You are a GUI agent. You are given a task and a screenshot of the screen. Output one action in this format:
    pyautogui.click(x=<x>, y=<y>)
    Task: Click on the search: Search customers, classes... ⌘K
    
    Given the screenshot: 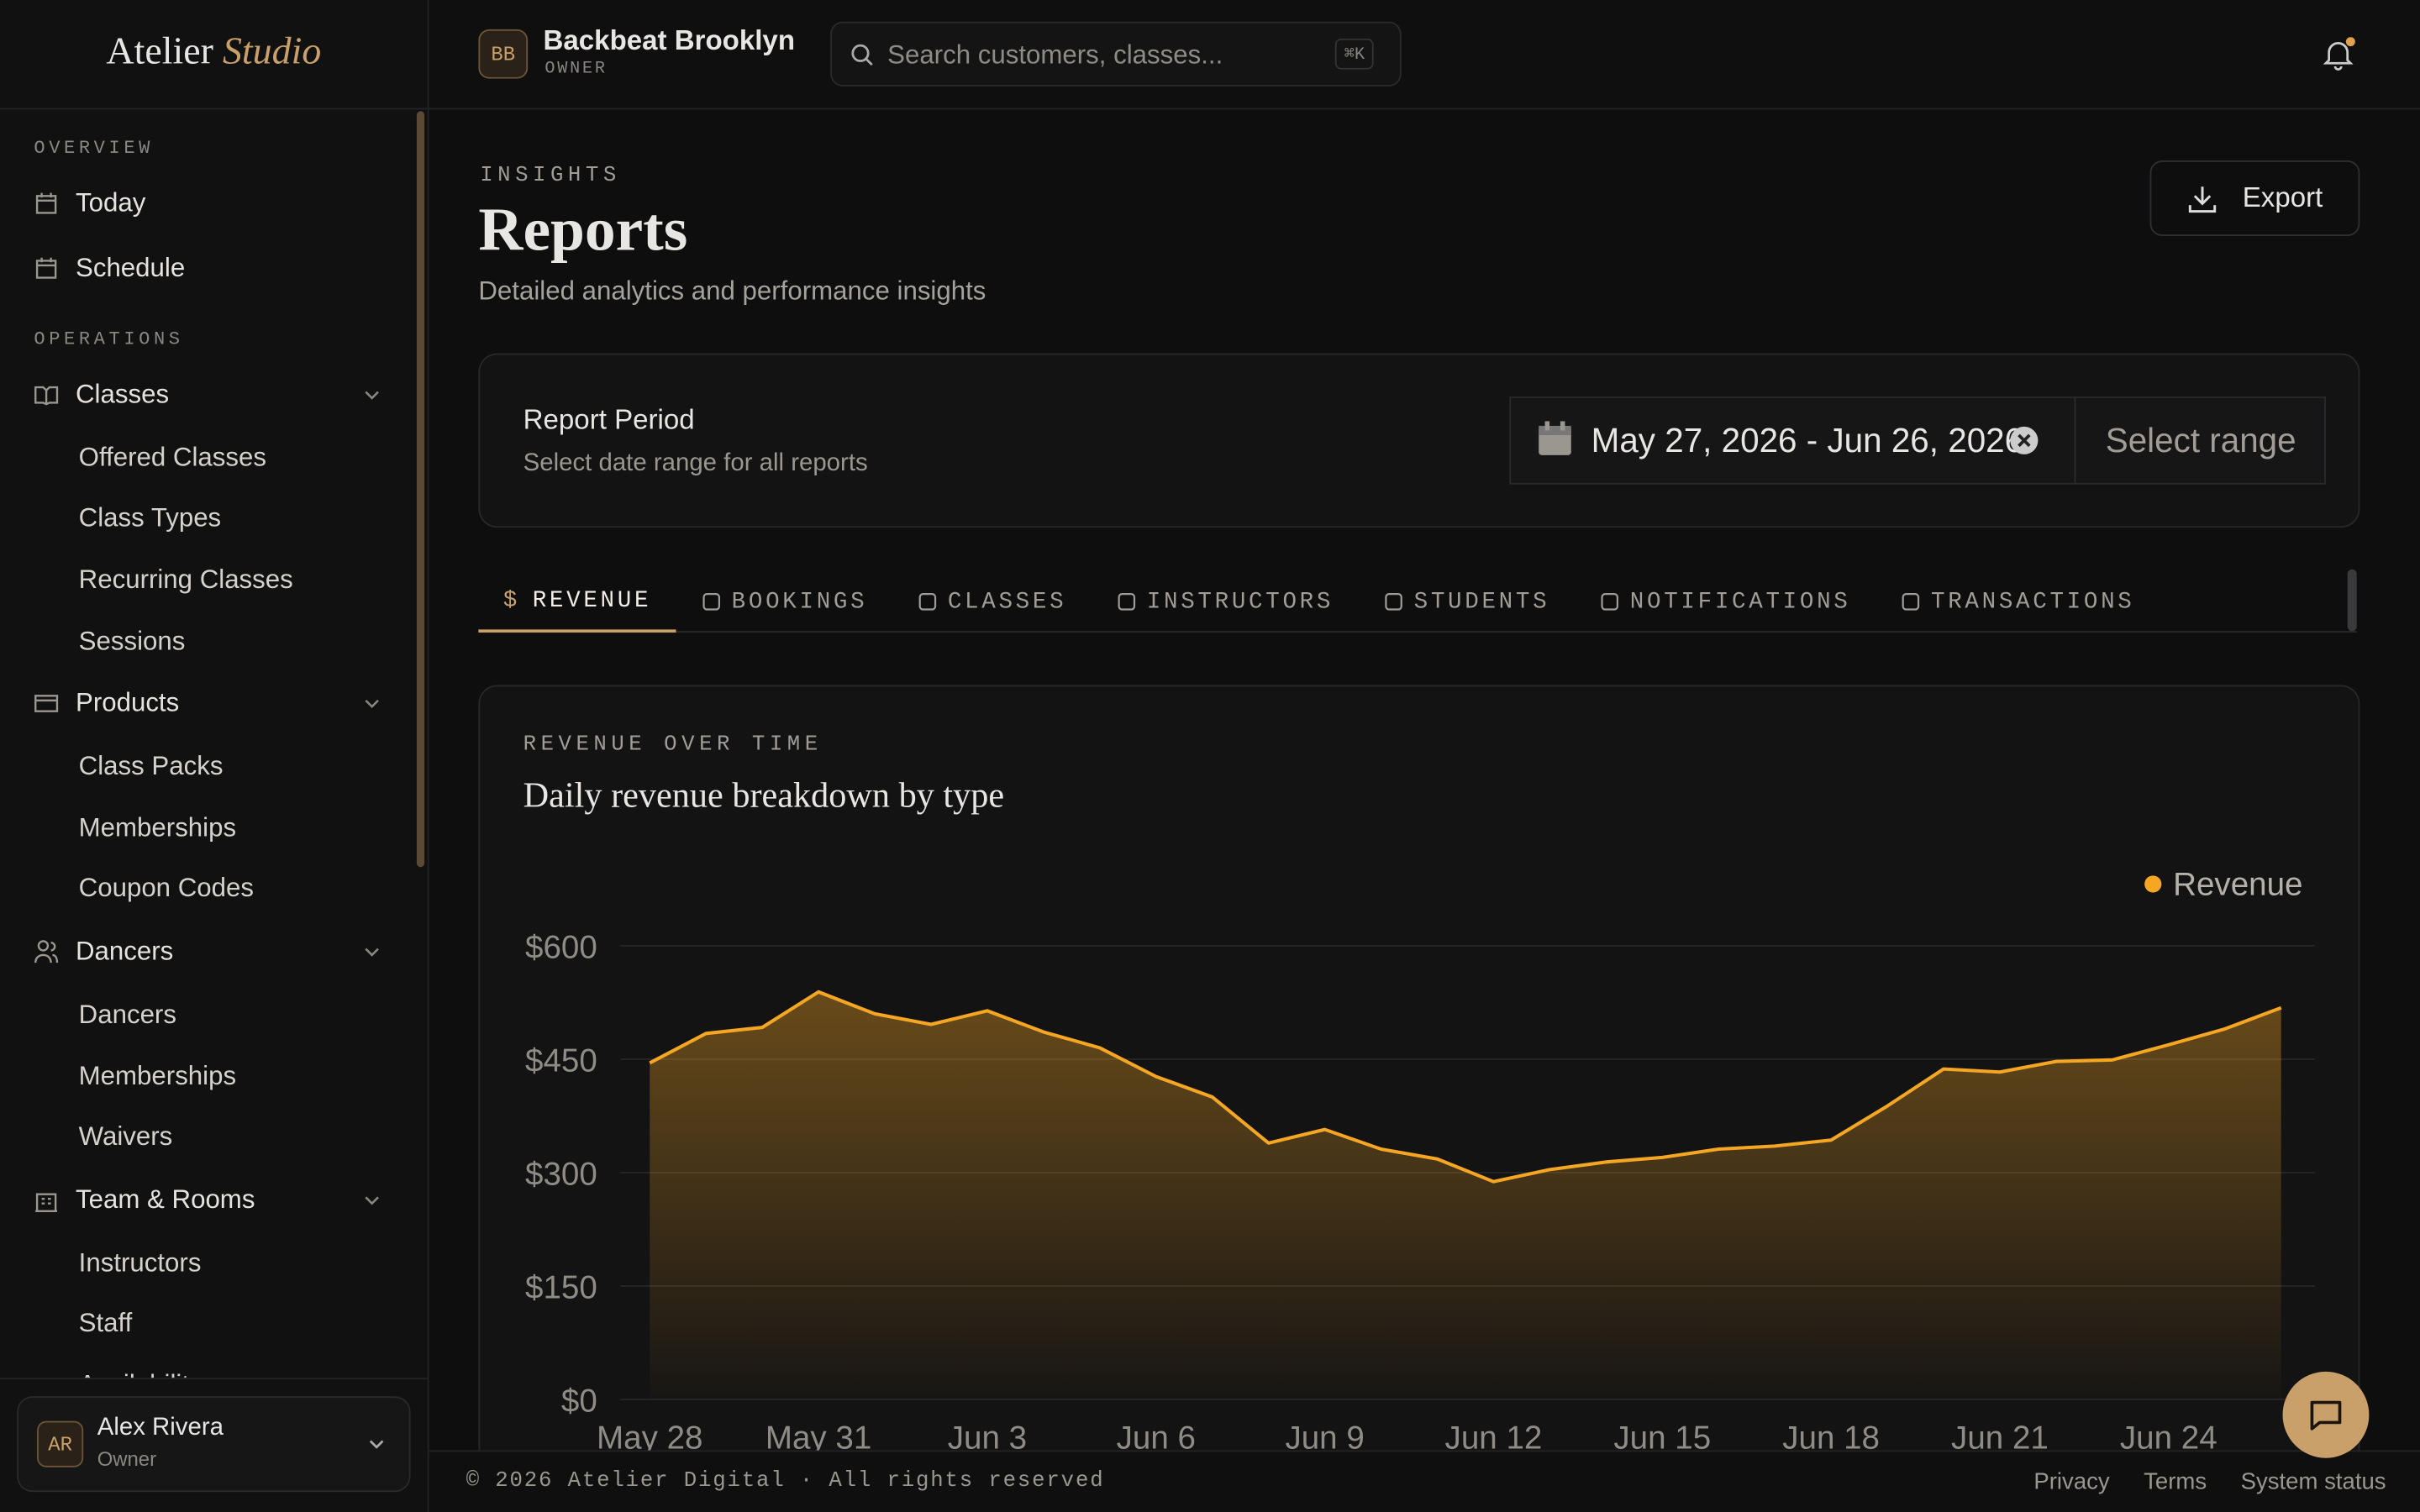 What is the action you would take?
    pyautogui.click(x=1116, y=54)
    